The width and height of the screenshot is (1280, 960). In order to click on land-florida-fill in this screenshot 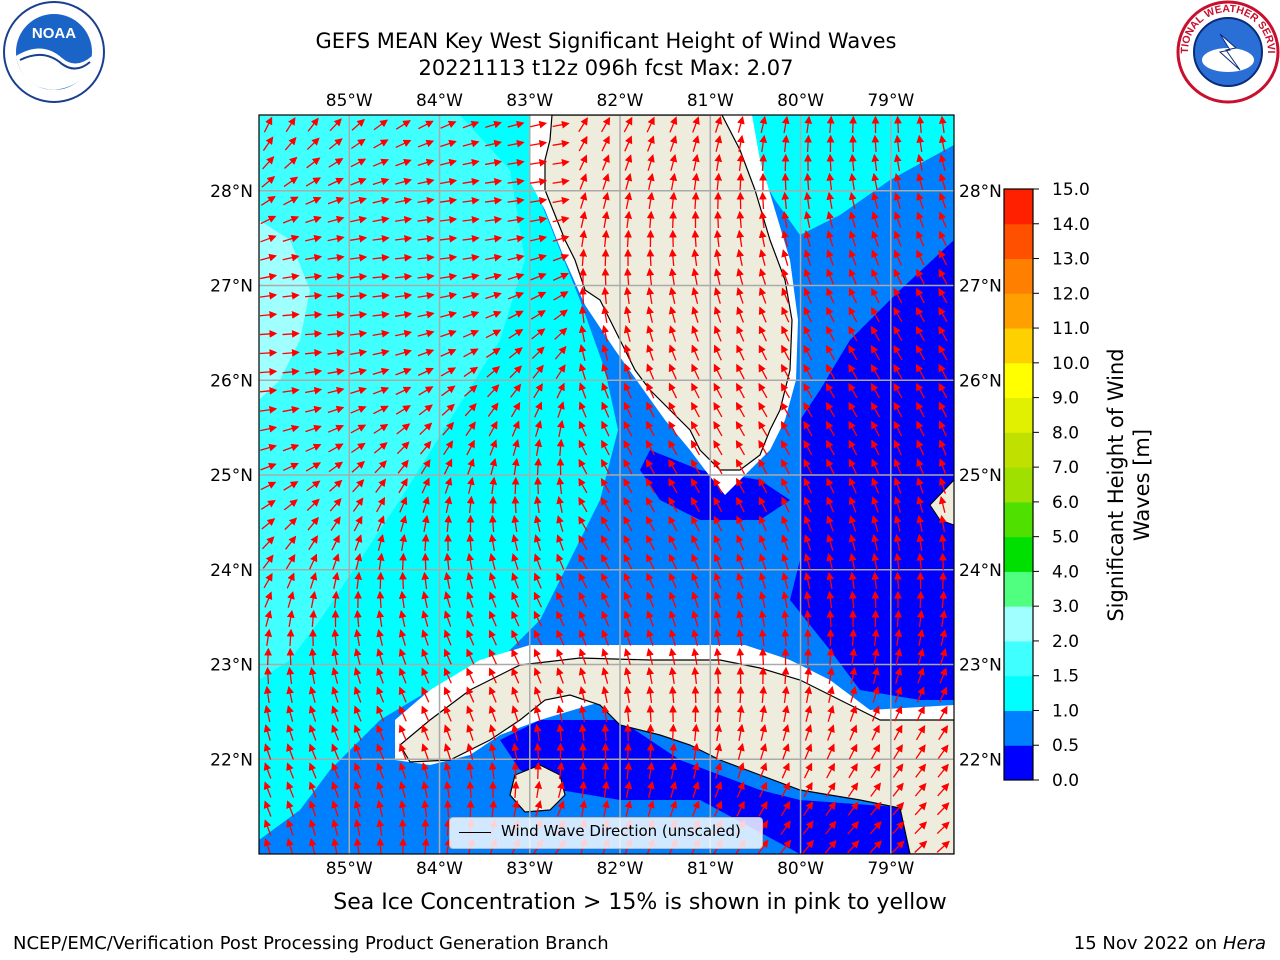, I will do `click(668, 293)`.